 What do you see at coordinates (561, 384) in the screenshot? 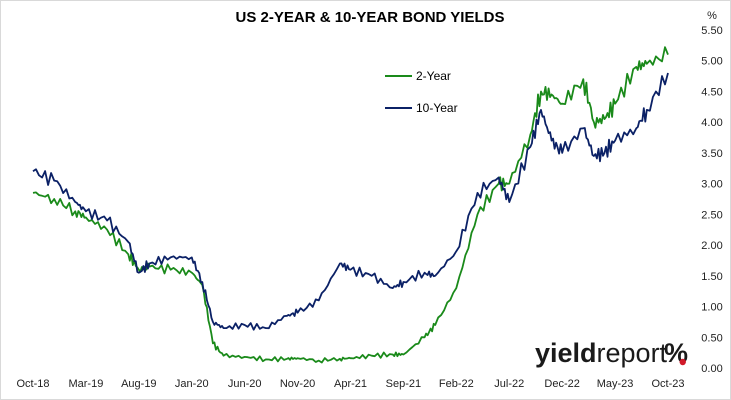
I see `x-tick-label: Dec-22` at bounding box center [561, 384].